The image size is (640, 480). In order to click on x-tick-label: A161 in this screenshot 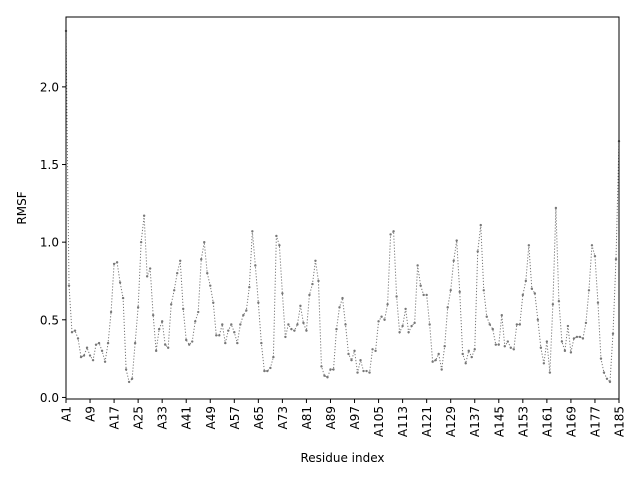, I will do `click(547, 421)`.